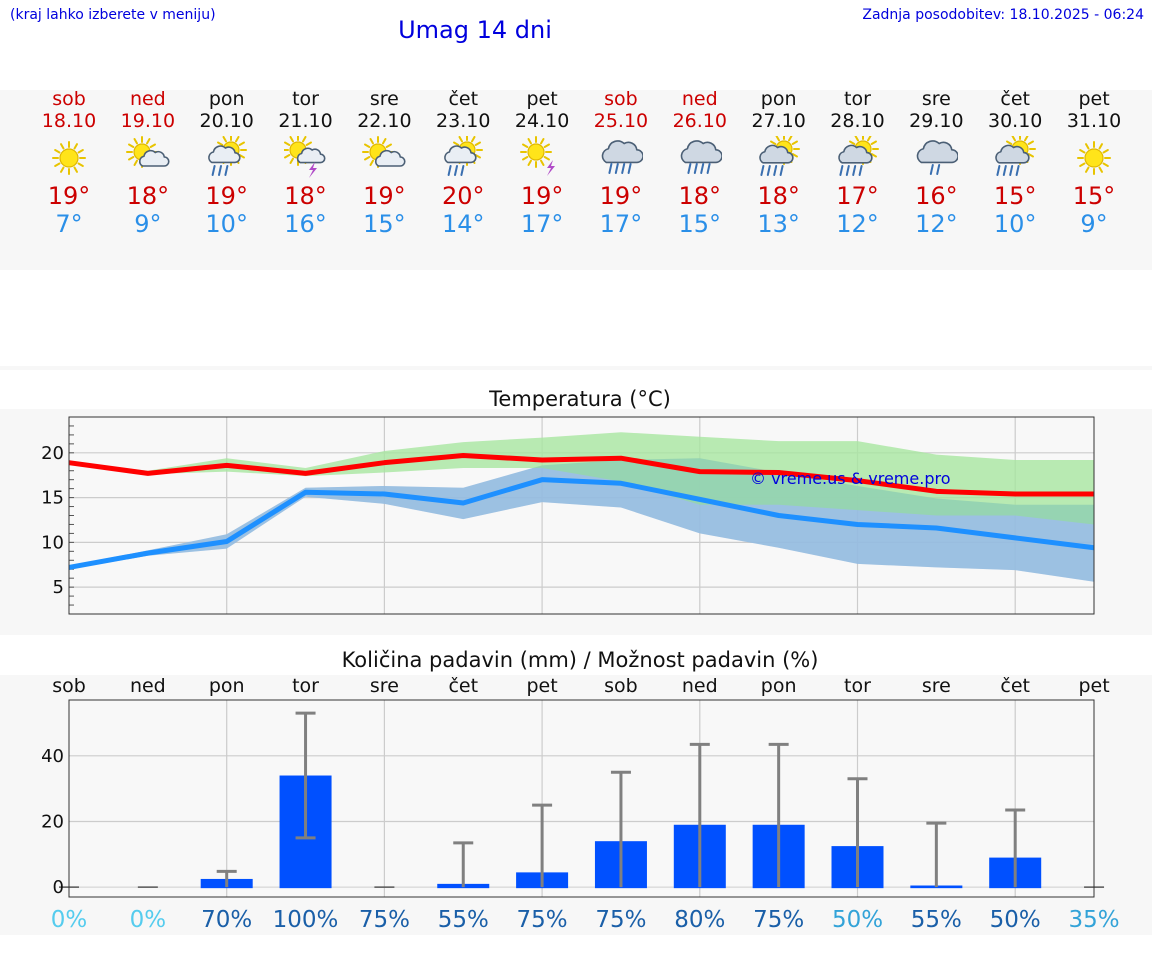  Describe the element at coordinates (936, 196) in the screenshot. I see `temp-max: 16°` at that location.